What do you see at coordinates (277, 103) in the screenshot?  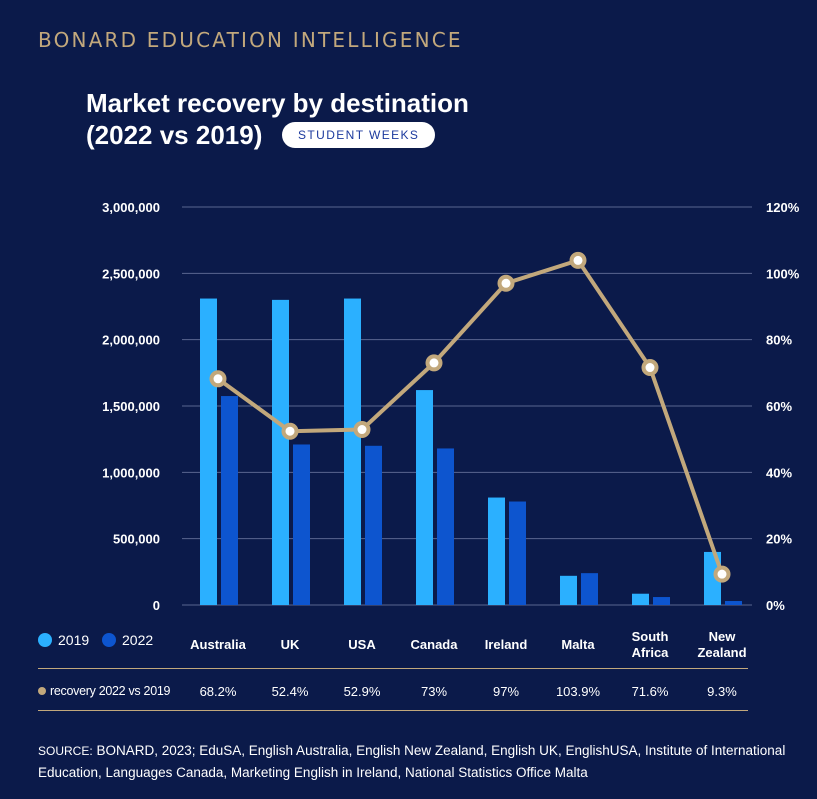 I see `chart-title-line1: Market recovery by destination` at bounding box center [277, 103].